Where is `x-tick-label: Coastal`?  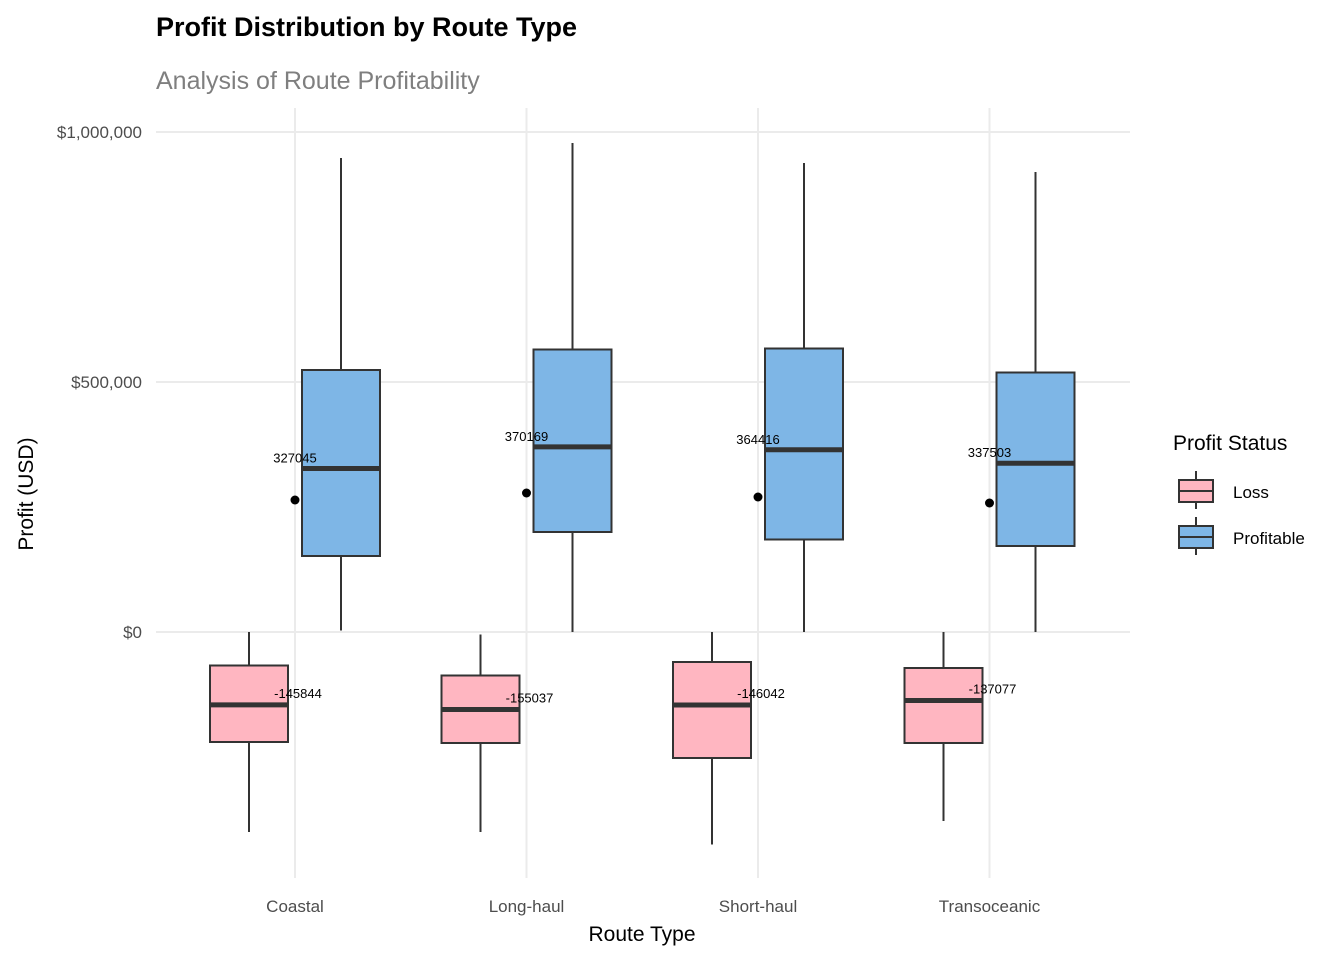 x-tick-label: Coastal is located at coordinates (295, 906).